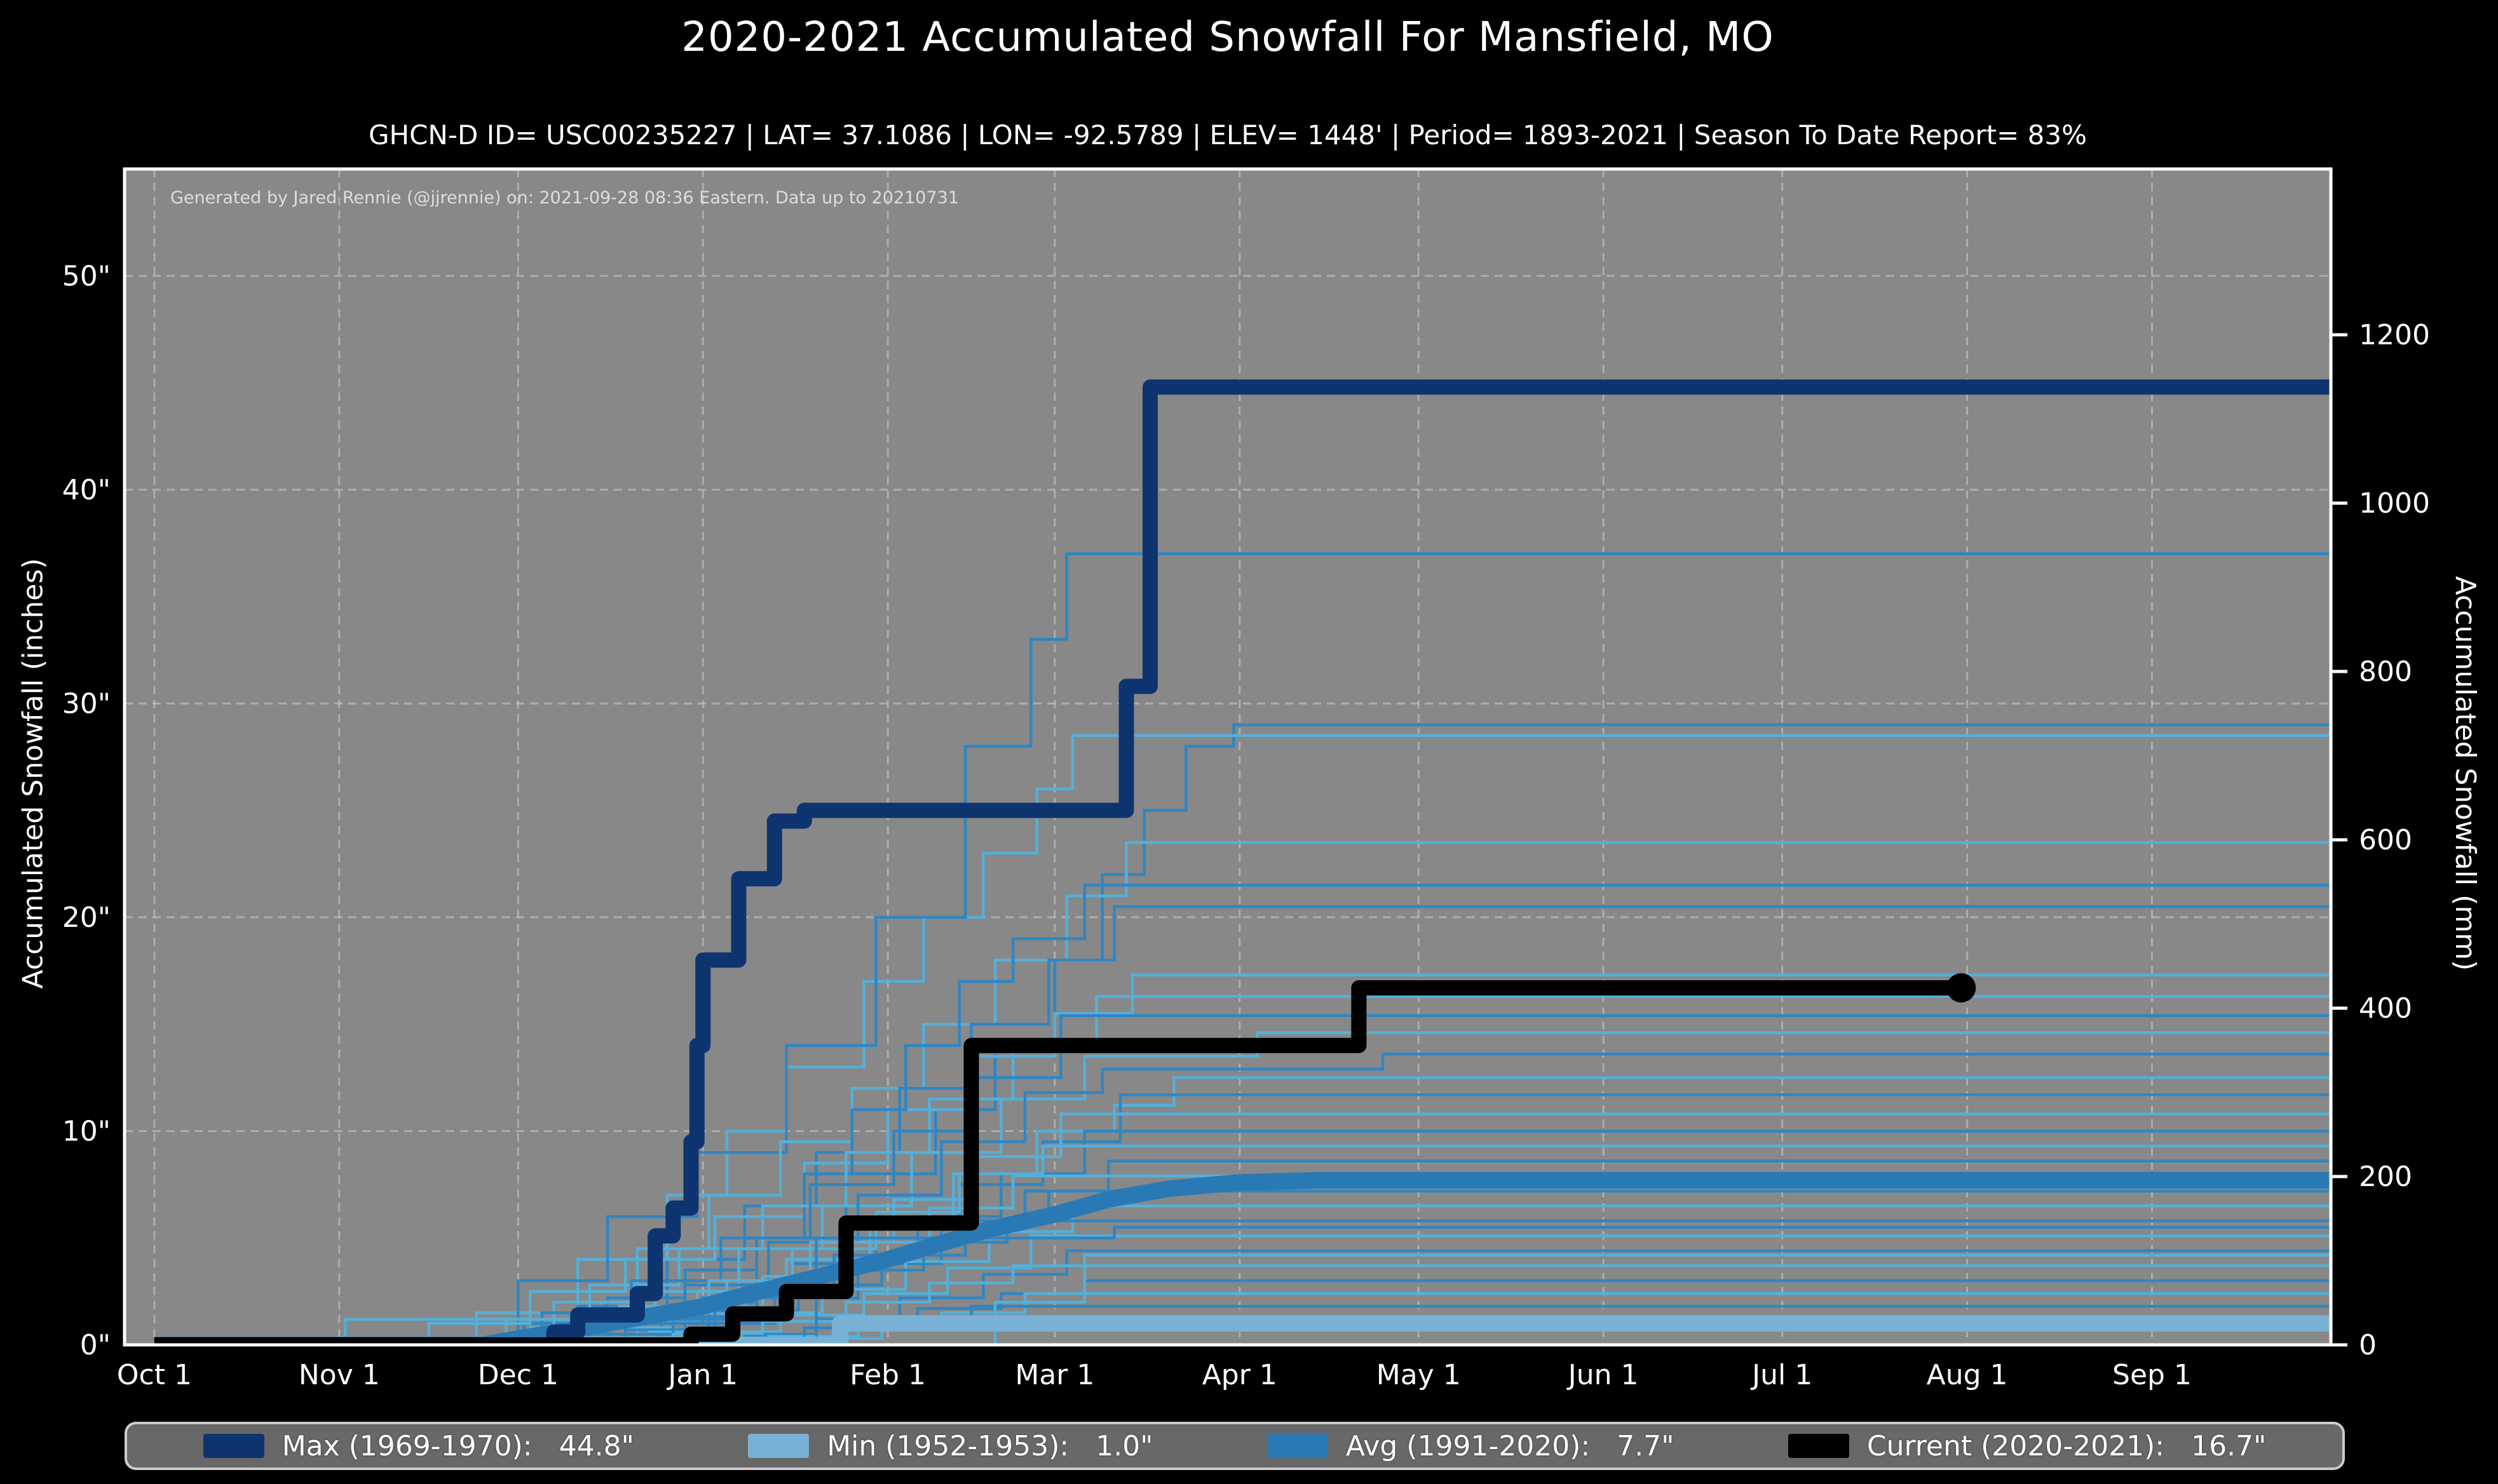 The height and width of the screenshot is (1484, 2498). Describe the element at coordinates (1967, 1375) in the screenshot. I see `x-tick-Aug-1: Aug 1` at that location.